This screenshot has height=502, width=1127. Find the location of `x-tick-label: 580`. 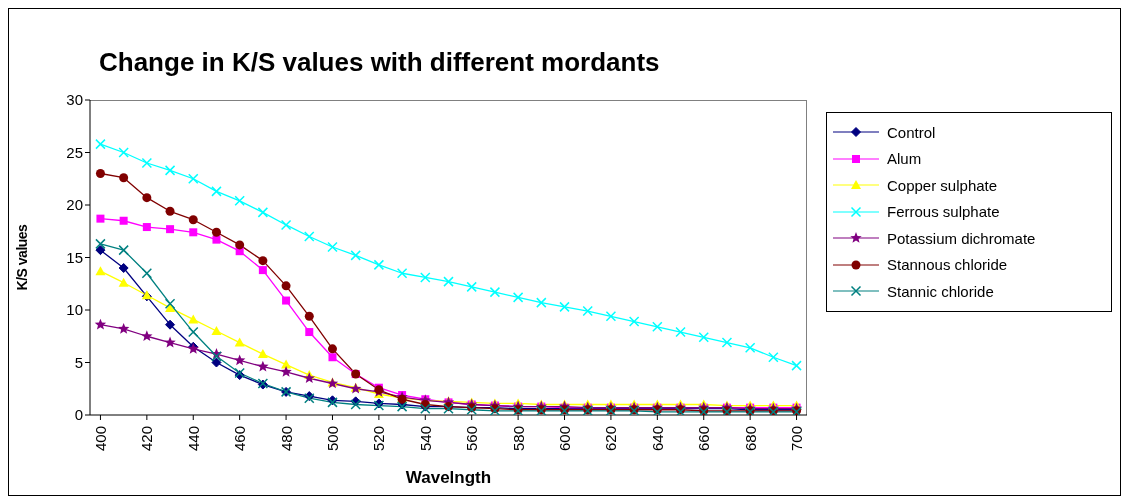

x-tick-label: 580 is located at coordinates (518, 439).